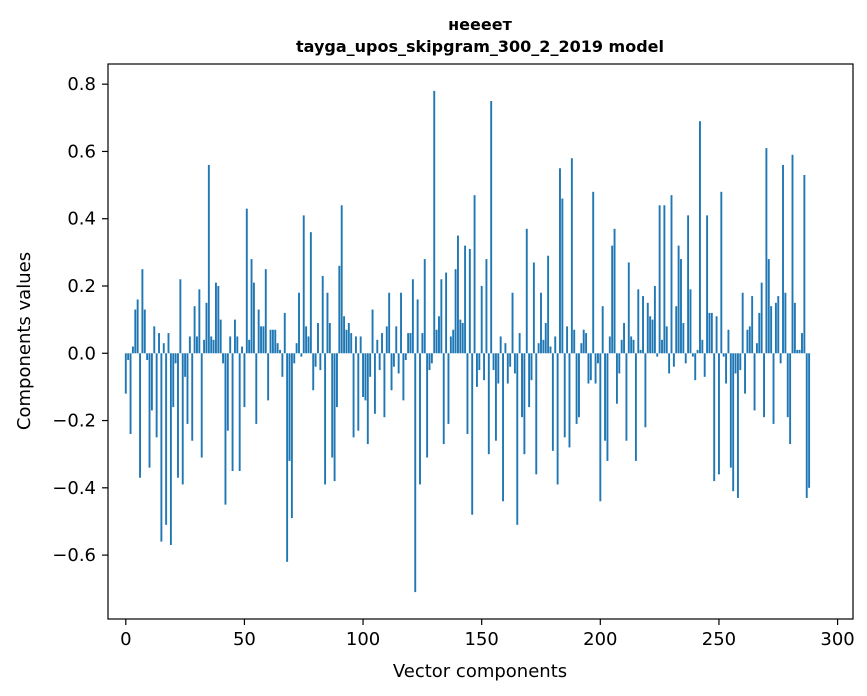  Describe the element at coordinates (480, 46) in the screenshot. I see `chart-title-line2: tayga_upos_skipgram_300_2_2019 model` at that location.